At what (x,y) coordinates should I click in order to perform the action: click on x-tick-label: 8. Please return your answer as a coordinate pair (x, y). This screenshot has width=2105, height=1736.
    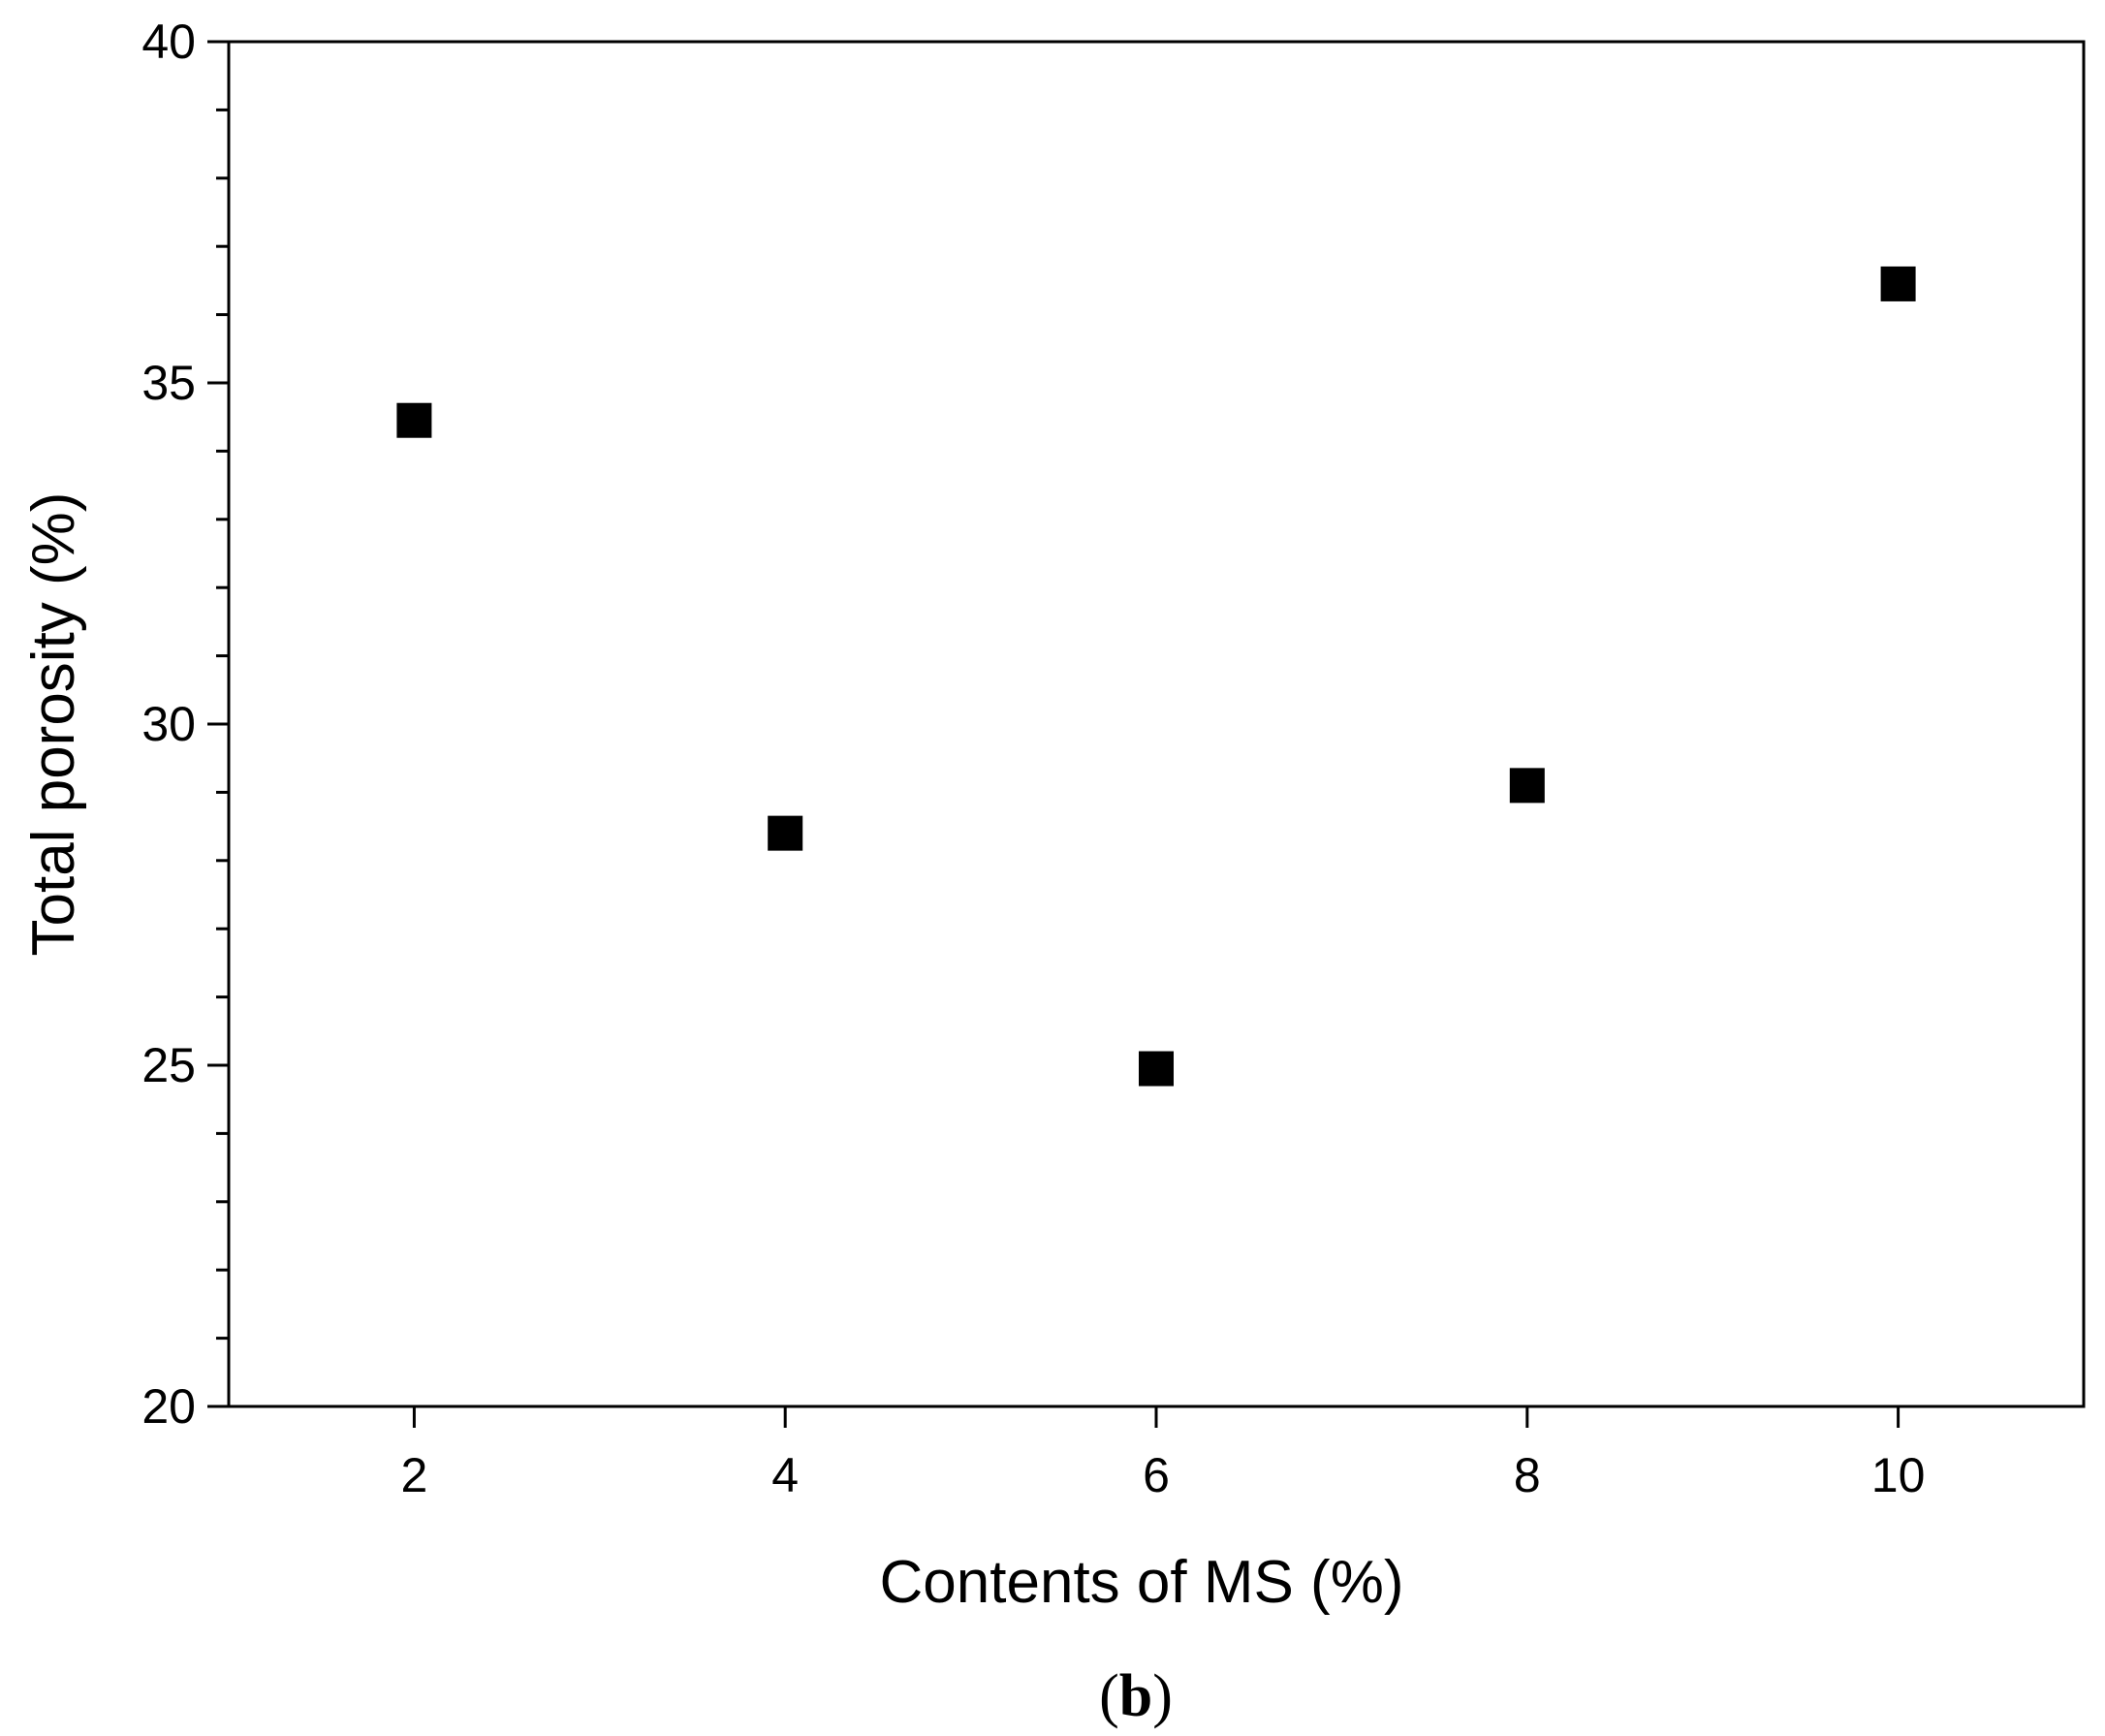
    Looking at the image, I should click on (1527, 1475).